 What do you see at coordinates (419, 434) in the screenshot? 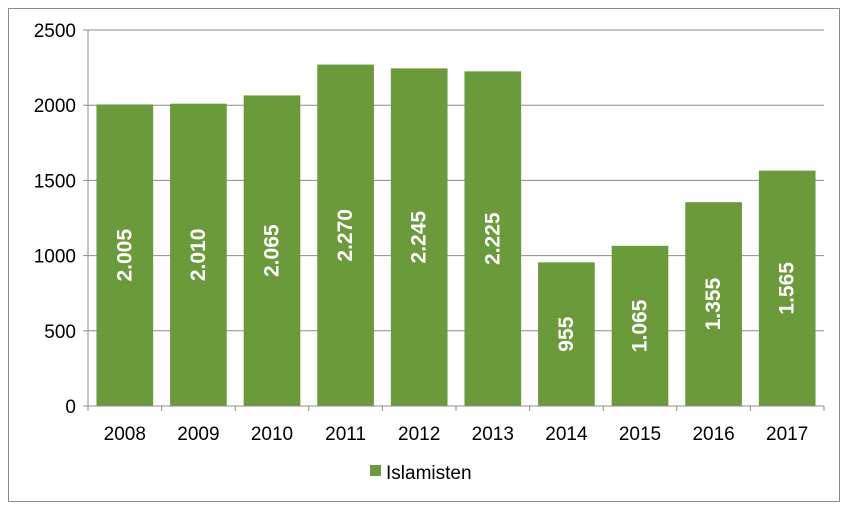
I see `x-tick-label: 2012` at bounding box center [419, 434].